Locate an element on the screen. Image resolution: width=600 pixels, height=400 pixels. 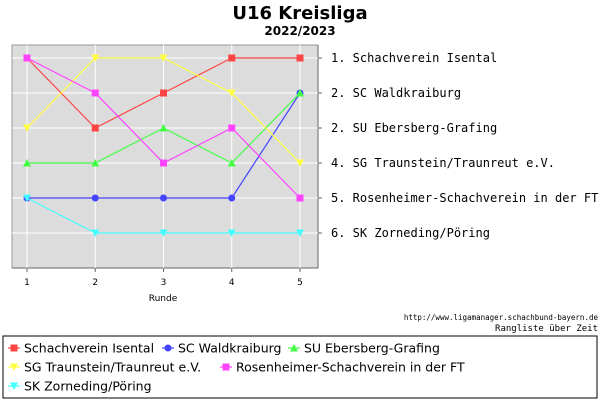
rank-label: 5. Rosenheimer-Schachverein in der FT is located at coordinates (464, 198).